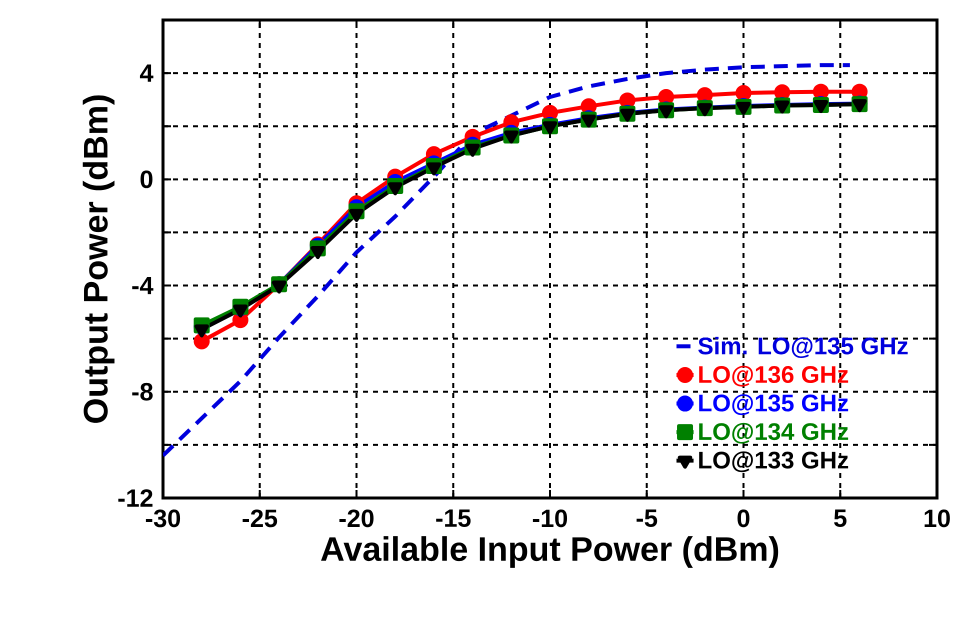 This screenshot has height=626, width=964. What do you see at coordinates (356, 519) in the screenshot?
I see `x-tick-label: -20` at bounding box center [356, 519].